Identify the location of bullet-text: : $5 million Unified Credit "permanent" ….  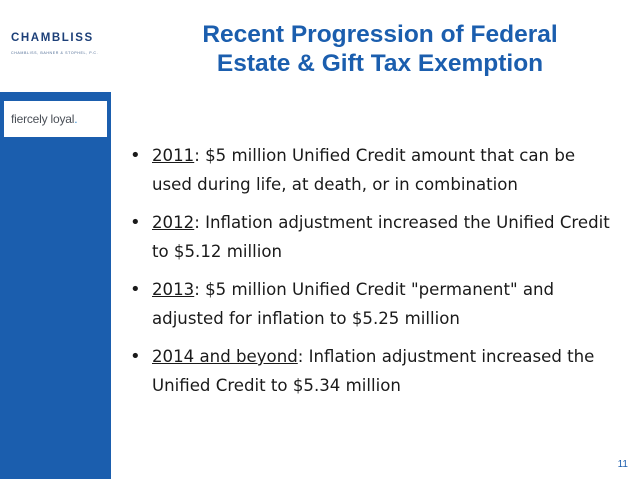
(353, 304).